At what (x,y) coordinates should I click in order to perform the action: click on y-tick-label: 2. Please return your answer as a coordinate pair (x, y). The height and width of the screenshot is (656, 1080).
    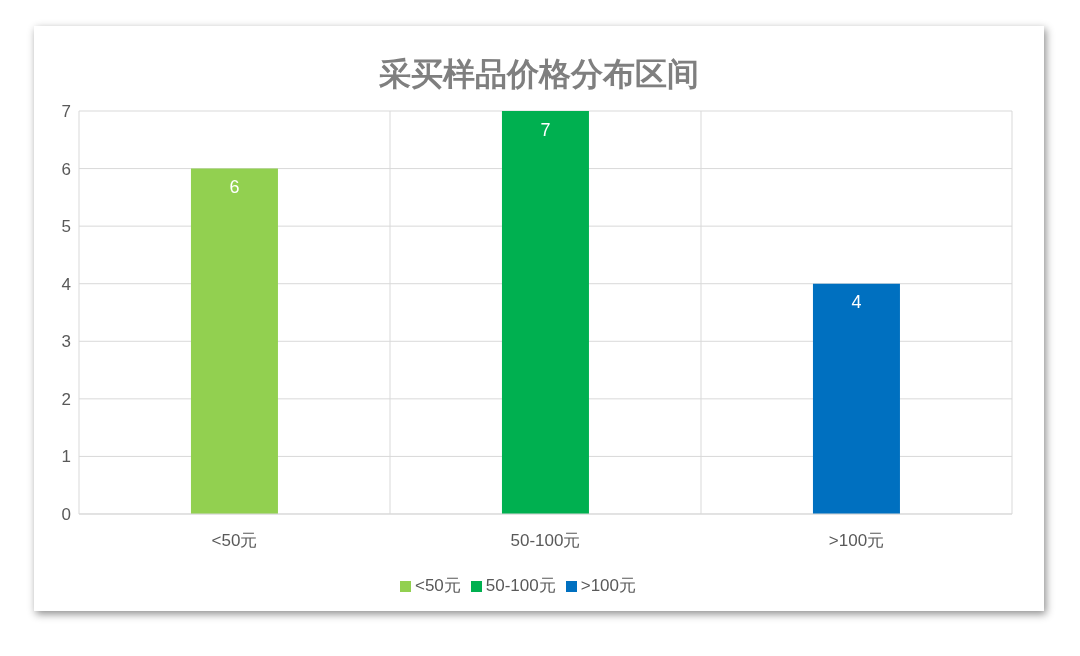
    Looking at the image, I should click on (66, 399).